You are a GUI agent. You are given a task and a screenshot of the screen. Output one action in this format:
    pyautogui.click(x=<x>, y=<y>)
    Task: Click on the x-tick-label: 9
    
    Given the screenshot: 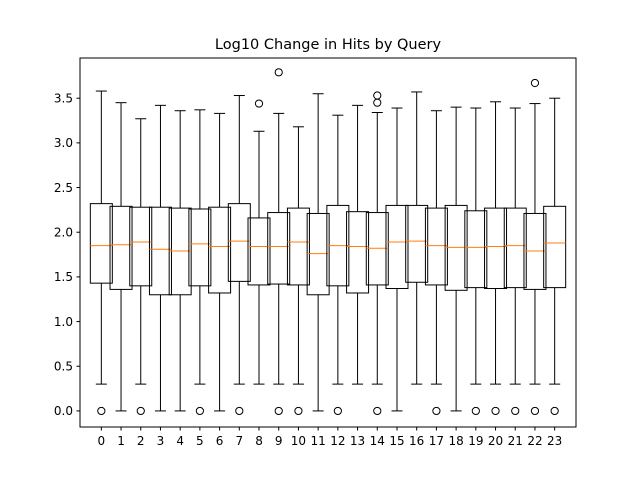 What is the action you would take?
    pyautogui.click(x=279, y=441)
    